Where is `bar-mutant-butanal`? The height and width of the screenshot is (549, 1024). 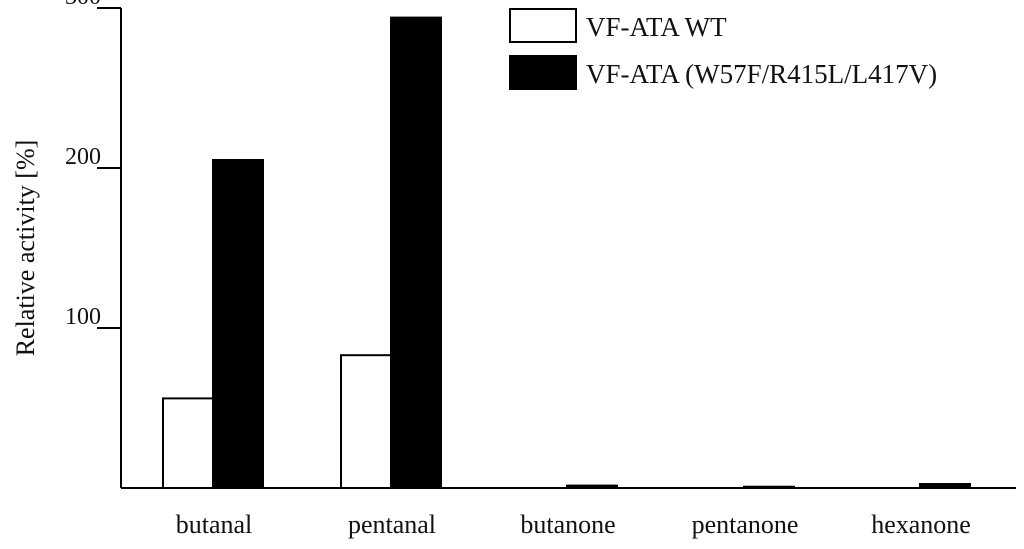 bar-mutant-butanal is located at coordinates (238, 324).